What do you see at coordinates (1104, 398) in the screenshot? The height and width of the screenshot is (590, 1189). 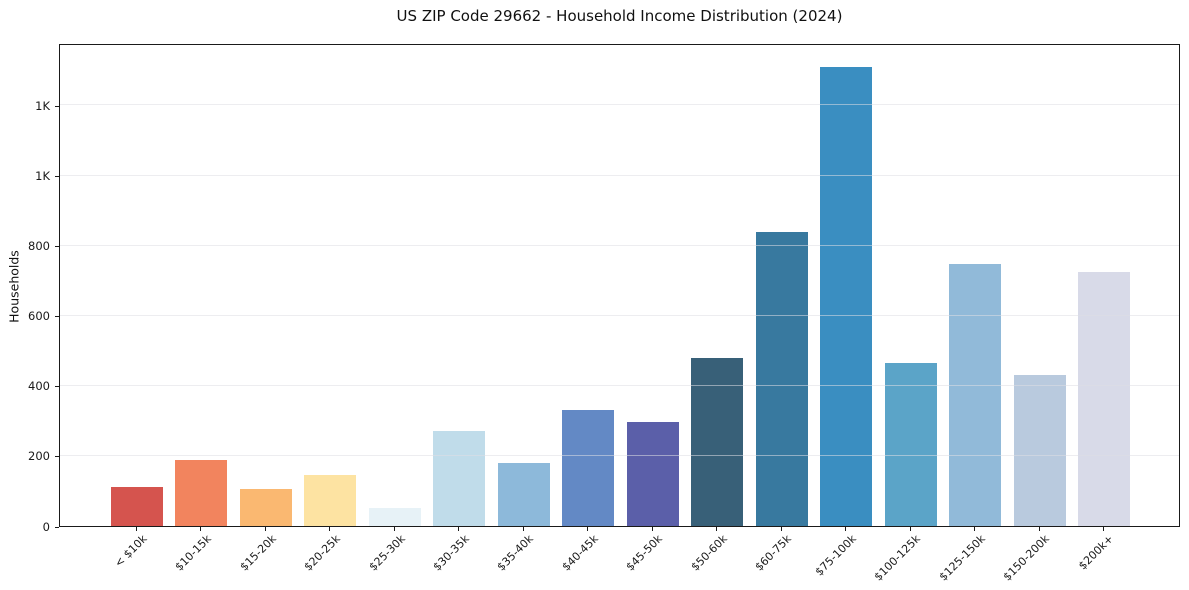 I see `bar-200k` at bounding box center [1104, 398].